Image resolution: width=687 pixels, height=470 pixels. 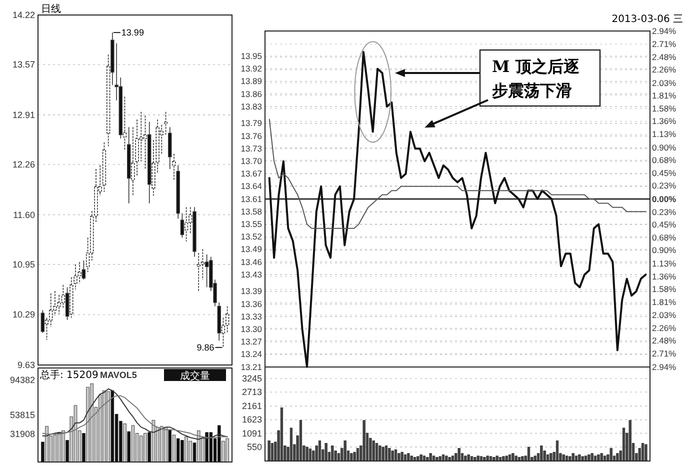 I want to click on y-tick-label: 2161, so click(x=252, y=406).